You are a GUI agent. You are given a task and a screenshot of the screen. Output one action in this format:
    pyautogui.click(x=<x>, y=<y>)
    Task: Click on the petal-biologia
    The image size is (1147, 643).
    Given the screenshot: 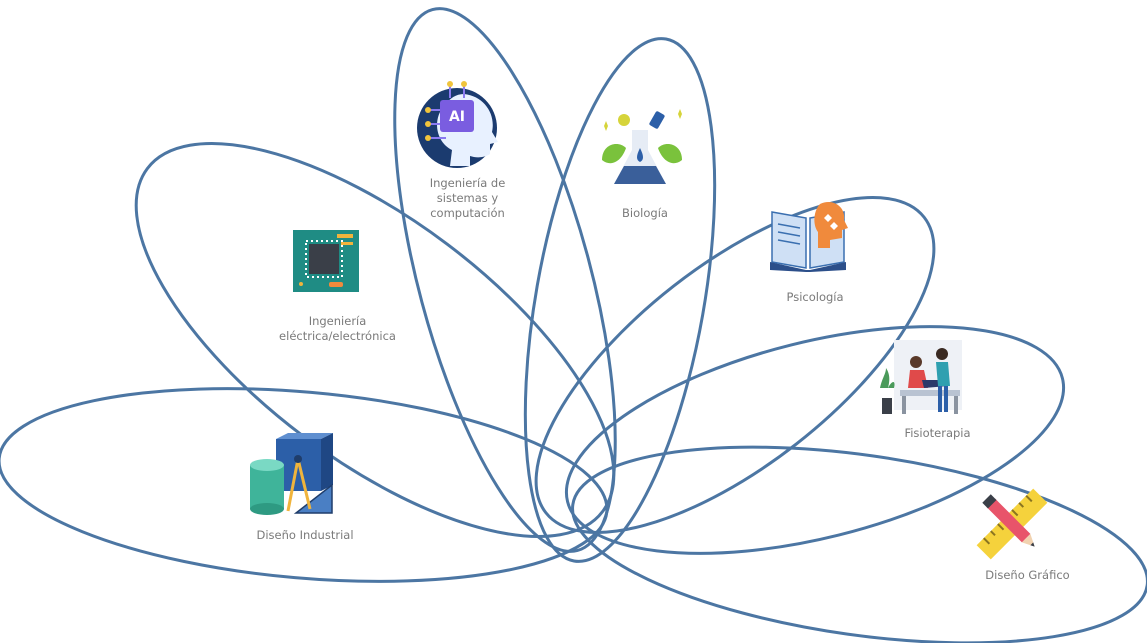 What is the action you would take?
    pyautogui.click(x=620, y=300)
    